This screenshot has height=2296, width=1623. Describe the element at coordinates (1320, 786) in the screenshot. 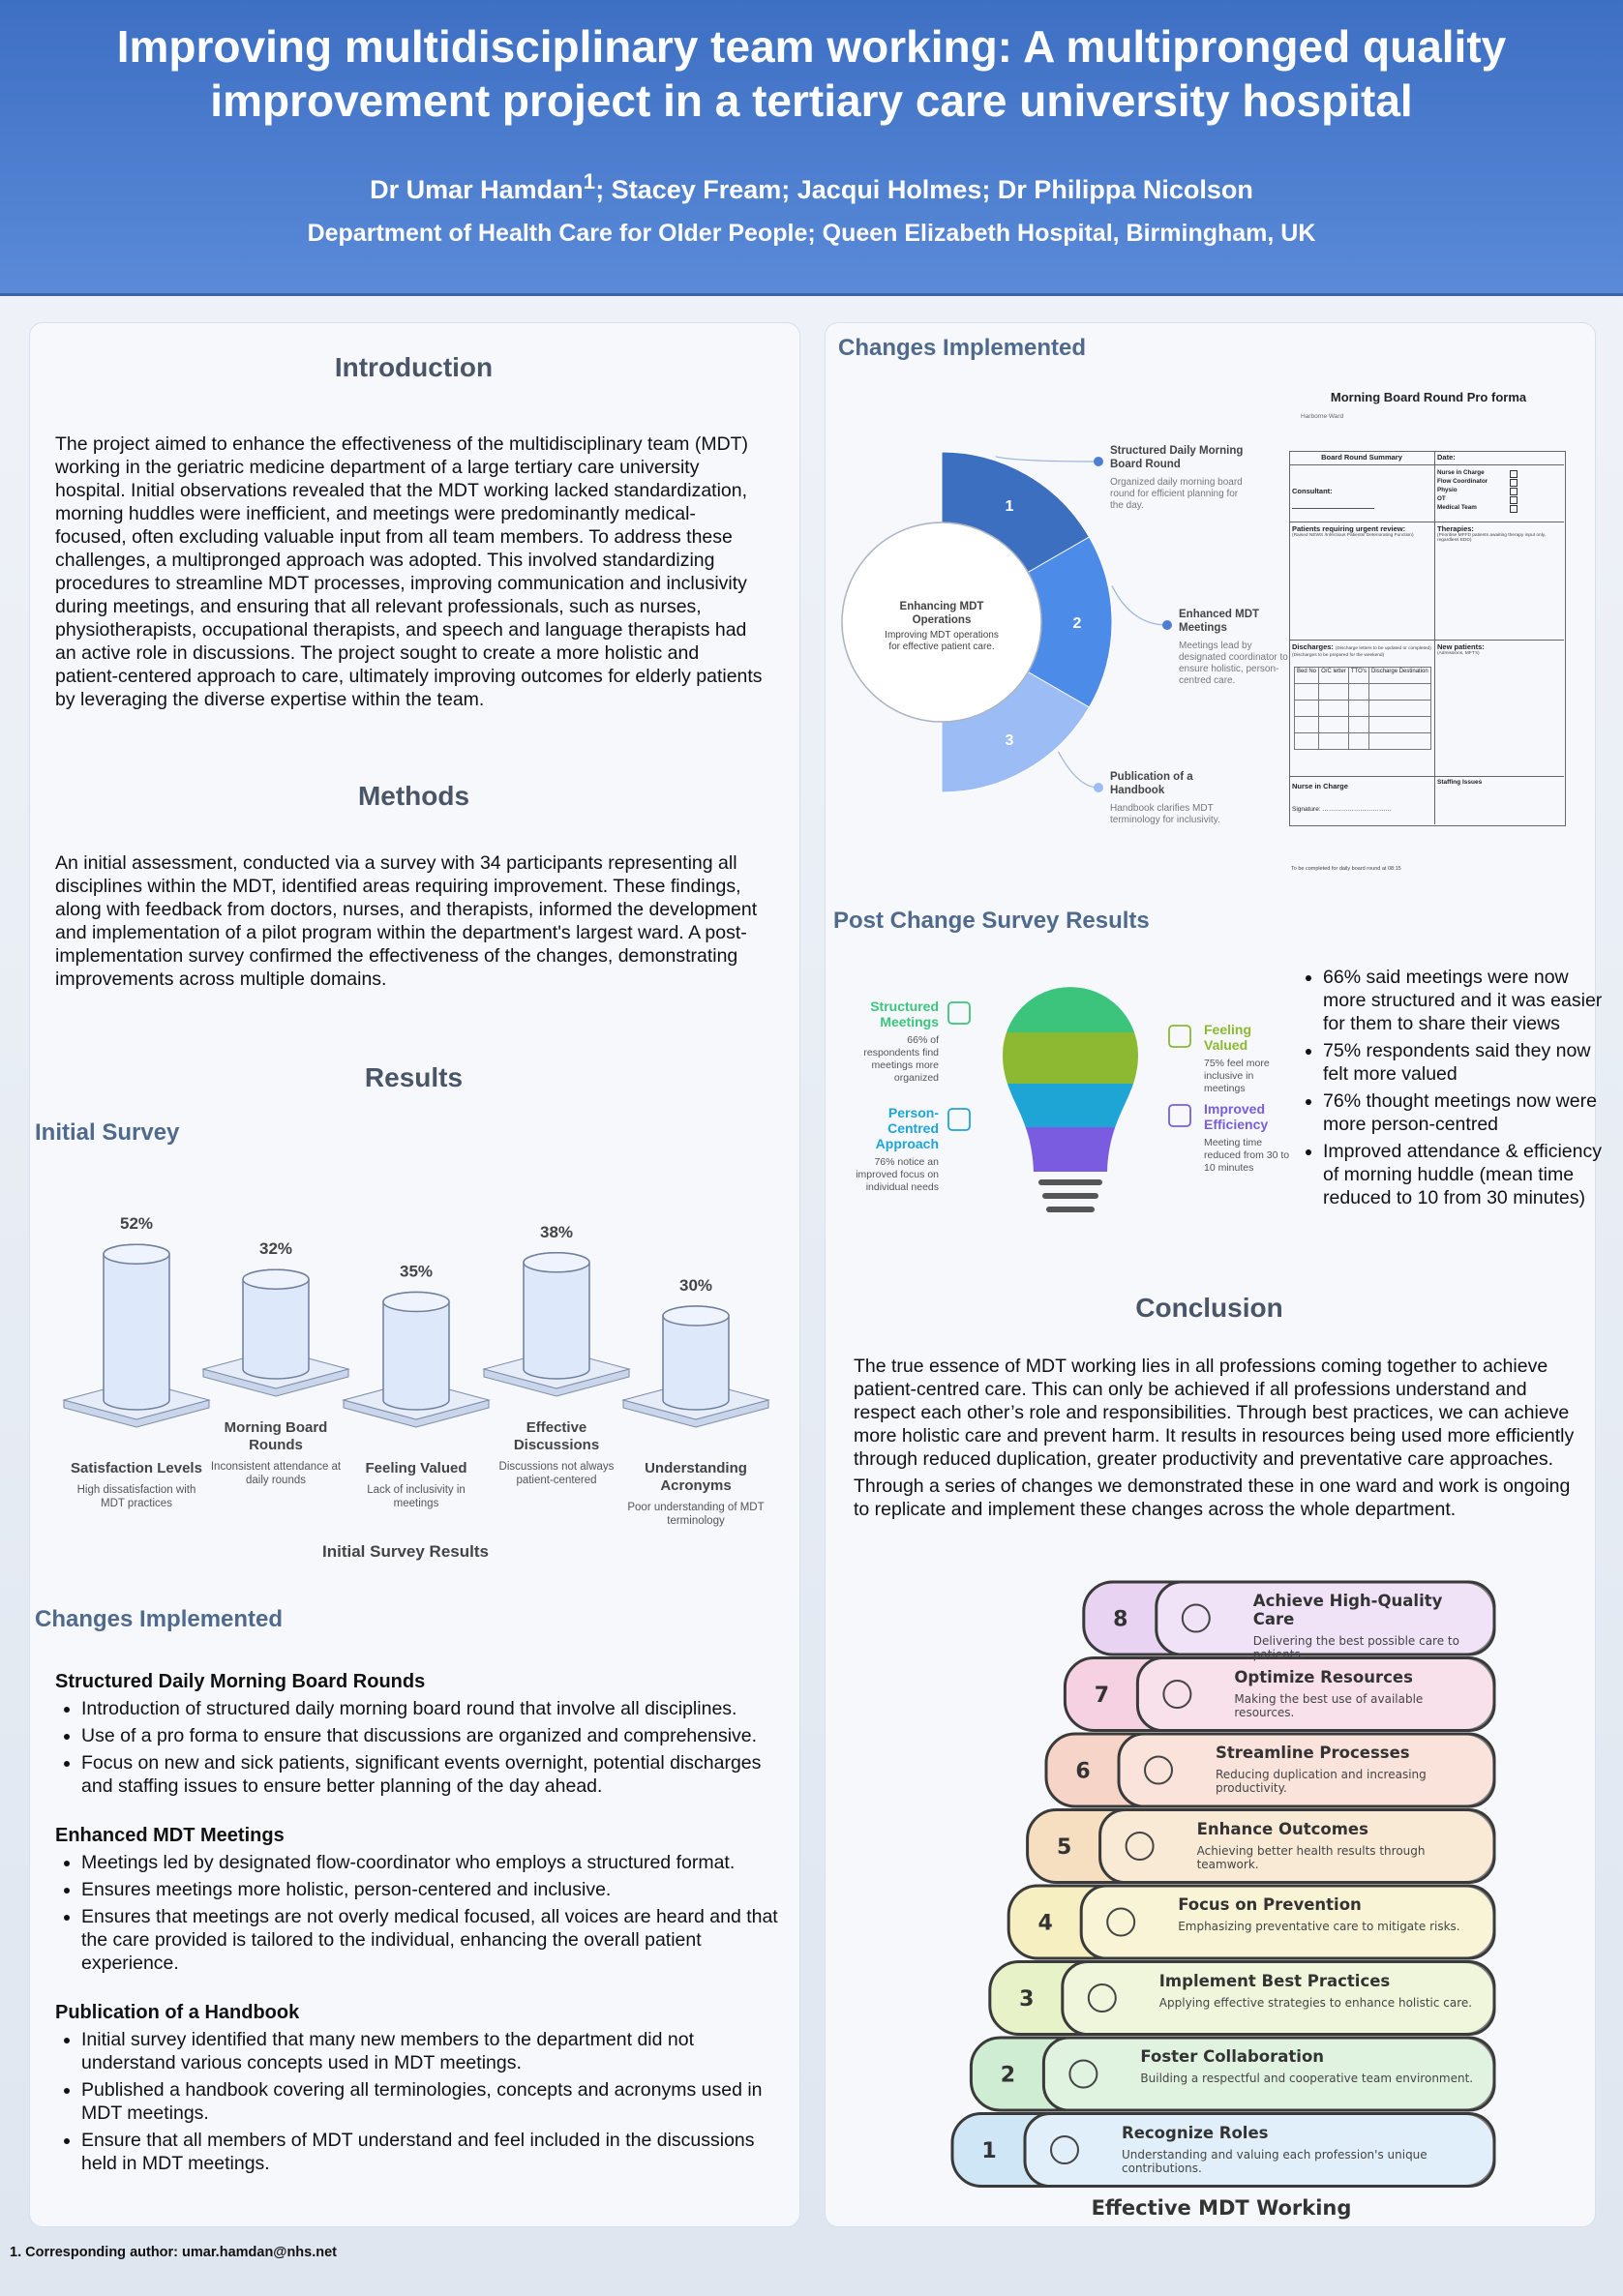

I see `form-label: Nurse in Charge` at that location.